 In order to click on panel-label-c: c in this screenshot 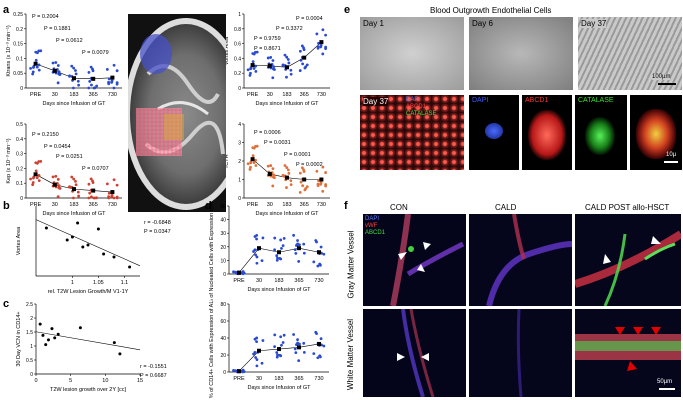, I will do `click(6, 304)`.